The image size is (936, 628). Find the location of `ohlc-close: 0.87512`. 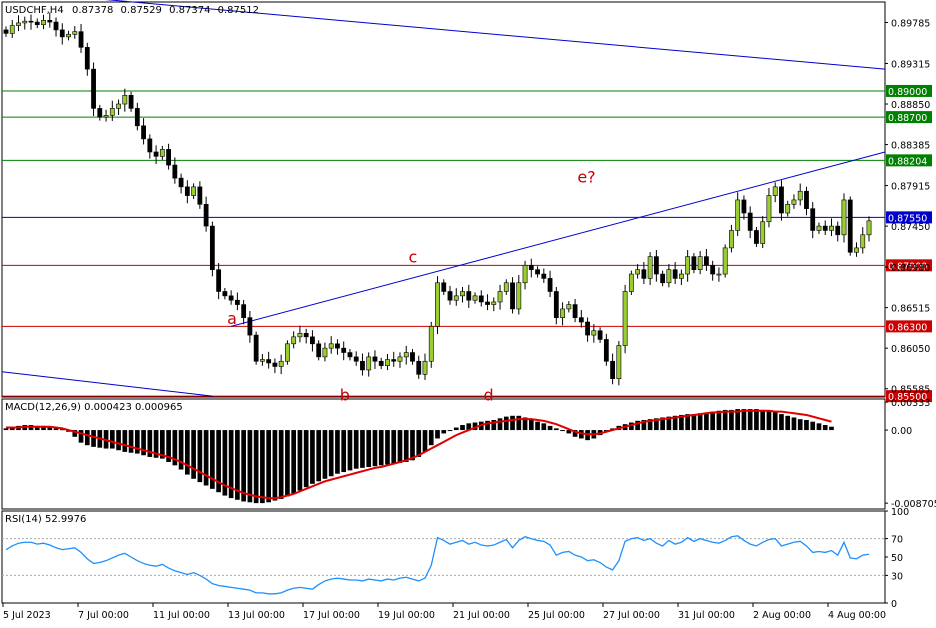

ohlc-close: 0.87512 is located at coordinates (238, 10).